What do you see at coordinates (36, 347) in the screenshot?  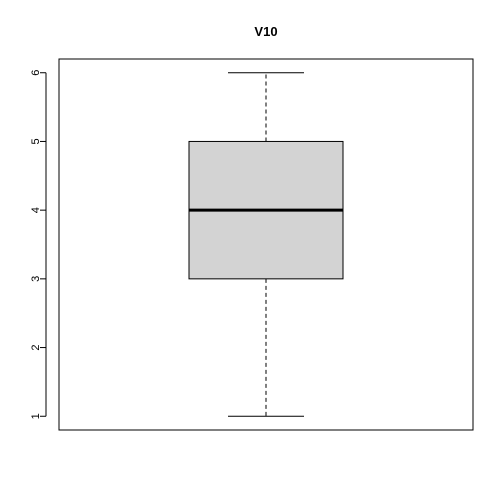 I see `y-tick-label: 2` at bounding box center [36, 347].